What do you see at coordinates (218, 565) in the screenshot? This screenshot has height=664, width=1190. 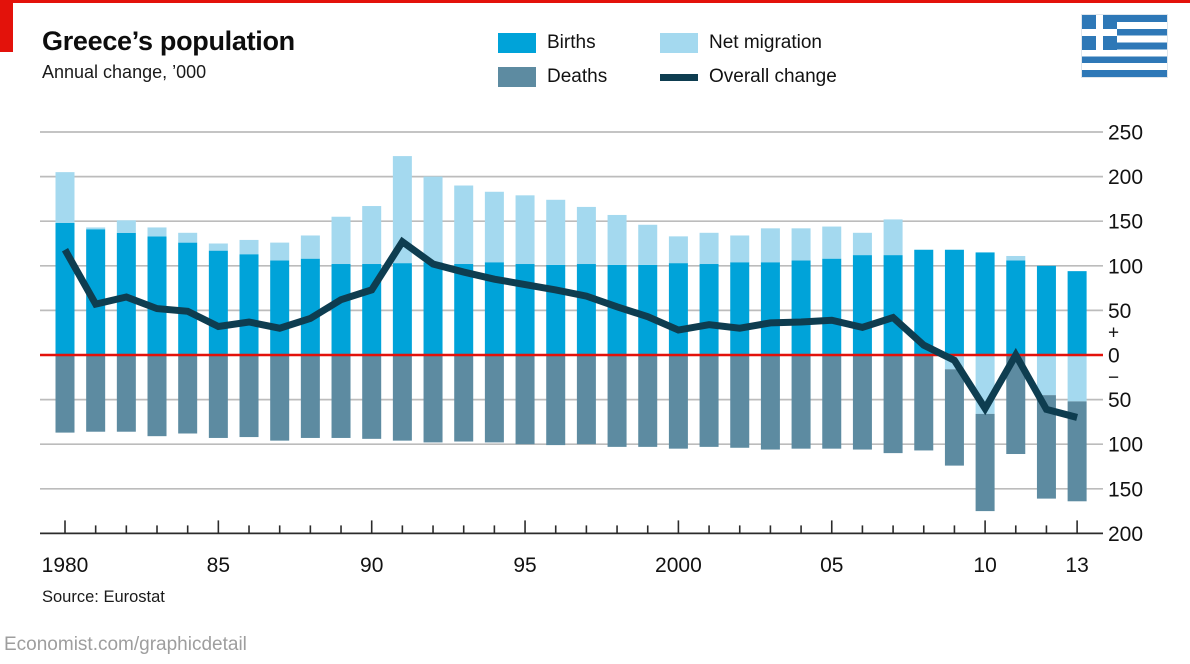 I see `svg-text: 85` at bounding box center [218, 565].